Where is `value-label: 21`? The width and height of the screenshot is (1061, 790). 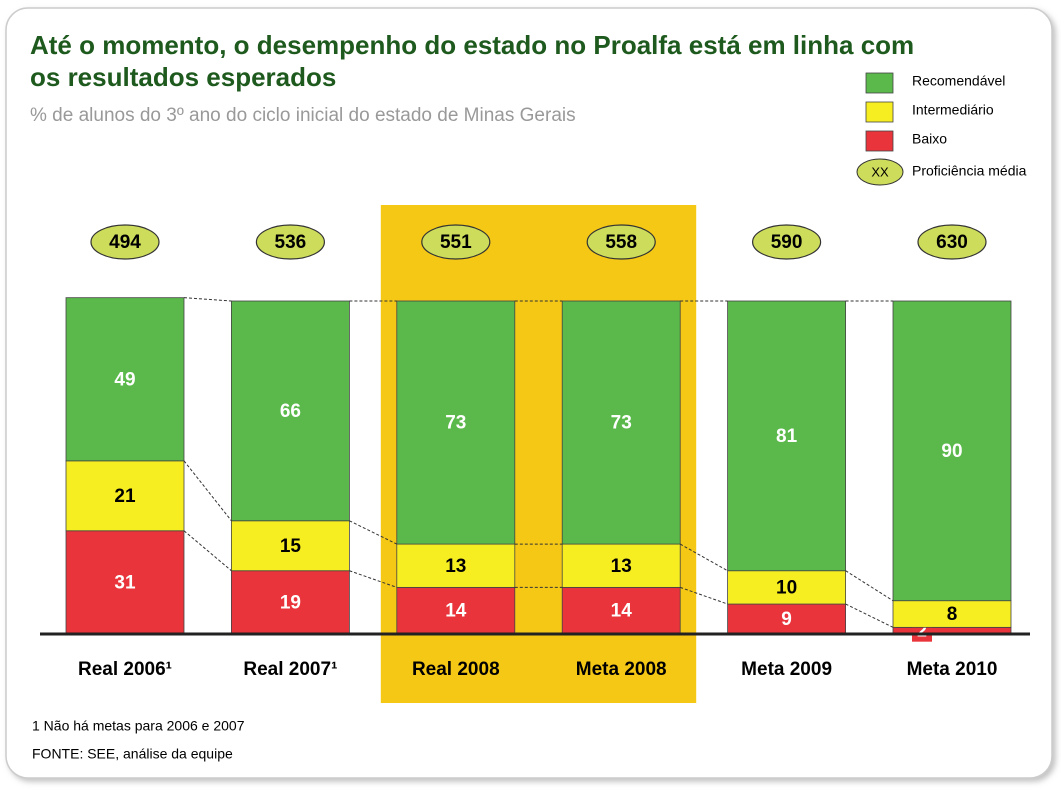 value-label: 21 is located at coordinates (125, 496).